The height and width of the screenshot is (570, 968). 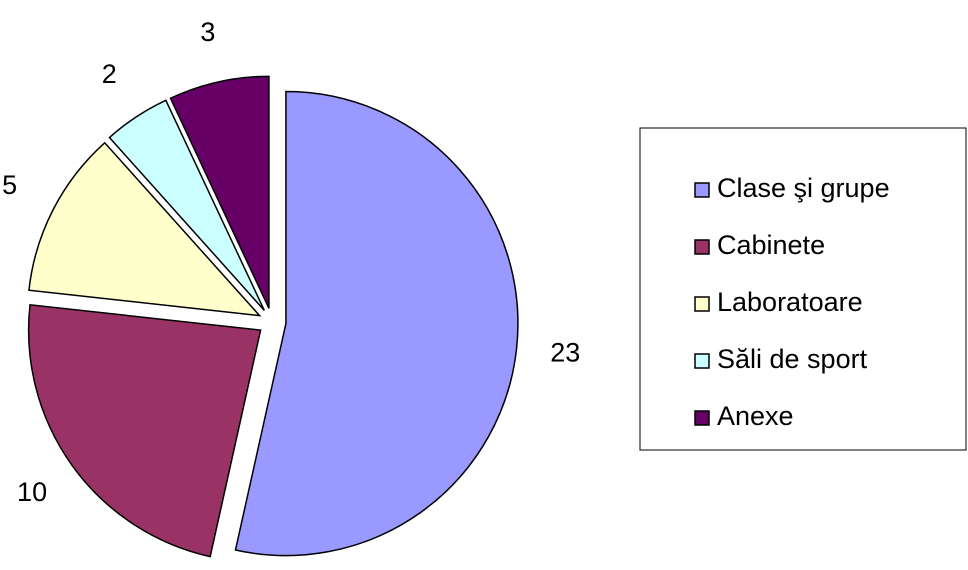 I want to click on legend-label: Laboratoare, so click(x=790, y=302).